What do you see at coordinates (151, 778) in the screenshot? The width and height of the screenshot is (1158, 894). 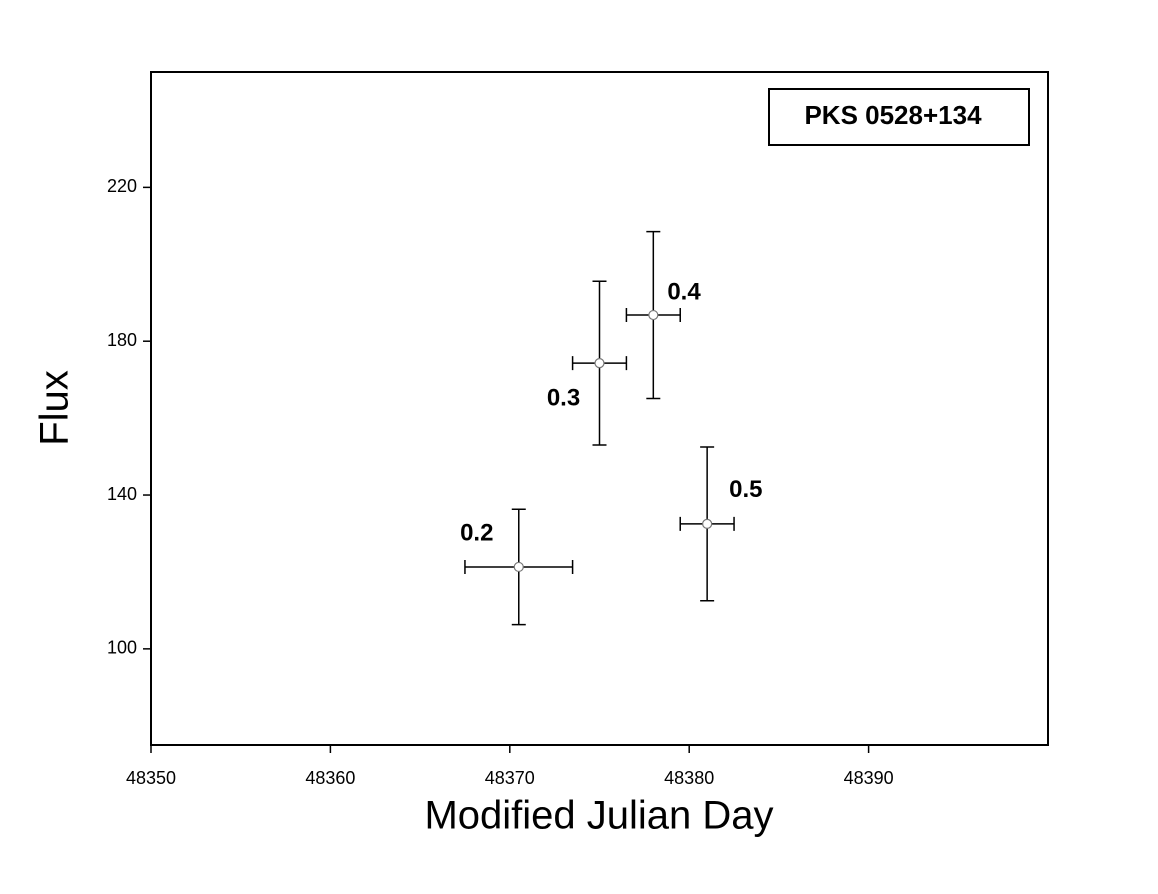 I see `x-tick-label: 48350` at bounding box center [151, 778].